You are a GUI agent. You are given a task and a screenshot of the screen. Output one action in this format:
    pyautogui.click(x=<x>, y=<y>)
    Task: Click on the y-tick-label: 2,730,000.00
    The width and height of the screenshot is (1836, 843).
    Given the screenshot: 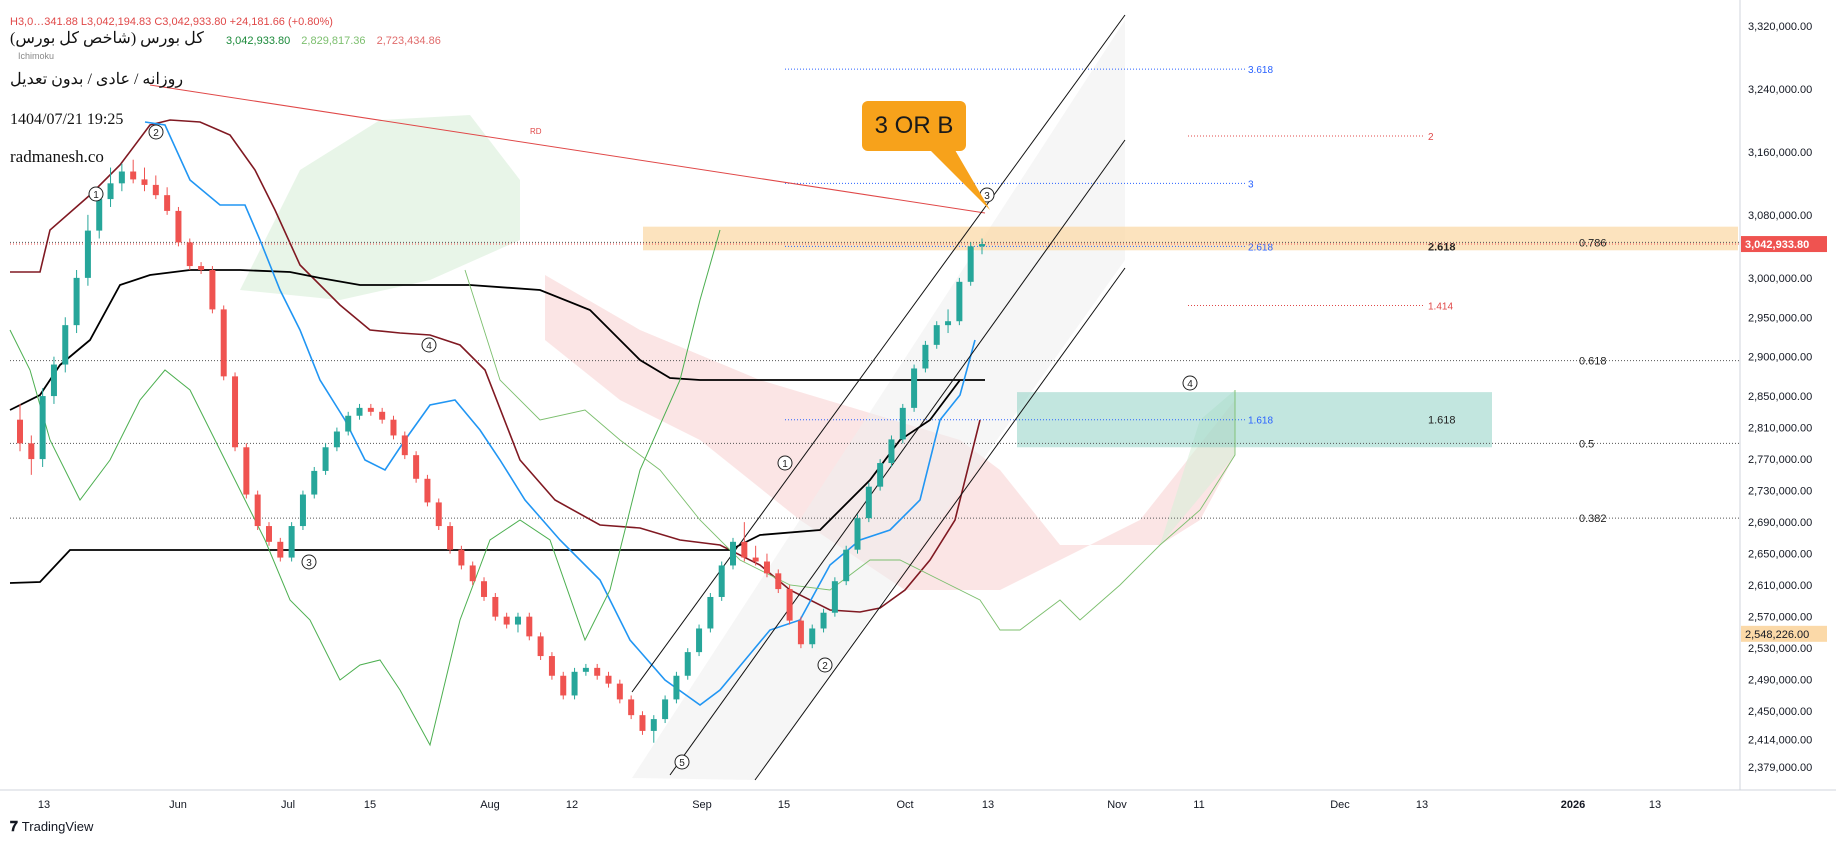 What is the action you would take?
    pyautogui.click(x=1780, y=492)
    